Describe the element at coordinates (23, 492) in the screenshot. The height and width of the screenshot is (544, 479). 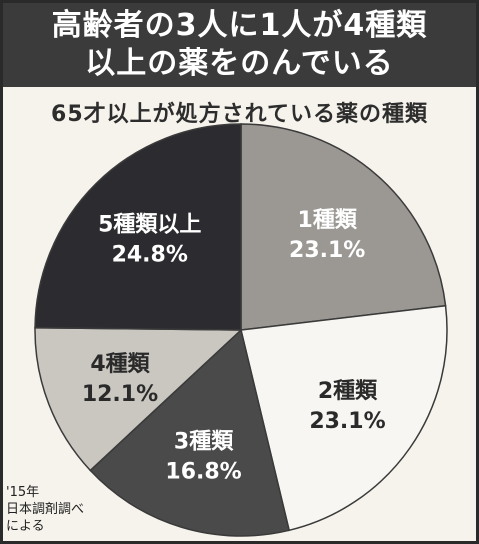
I see `source-note-line-1: '15年` at that location.